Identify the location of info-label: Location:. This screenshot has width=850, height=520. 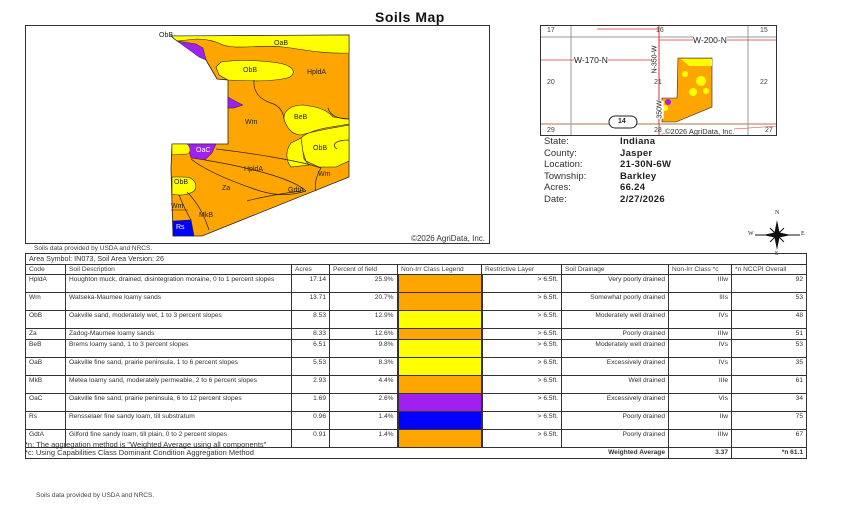
(563, 164).